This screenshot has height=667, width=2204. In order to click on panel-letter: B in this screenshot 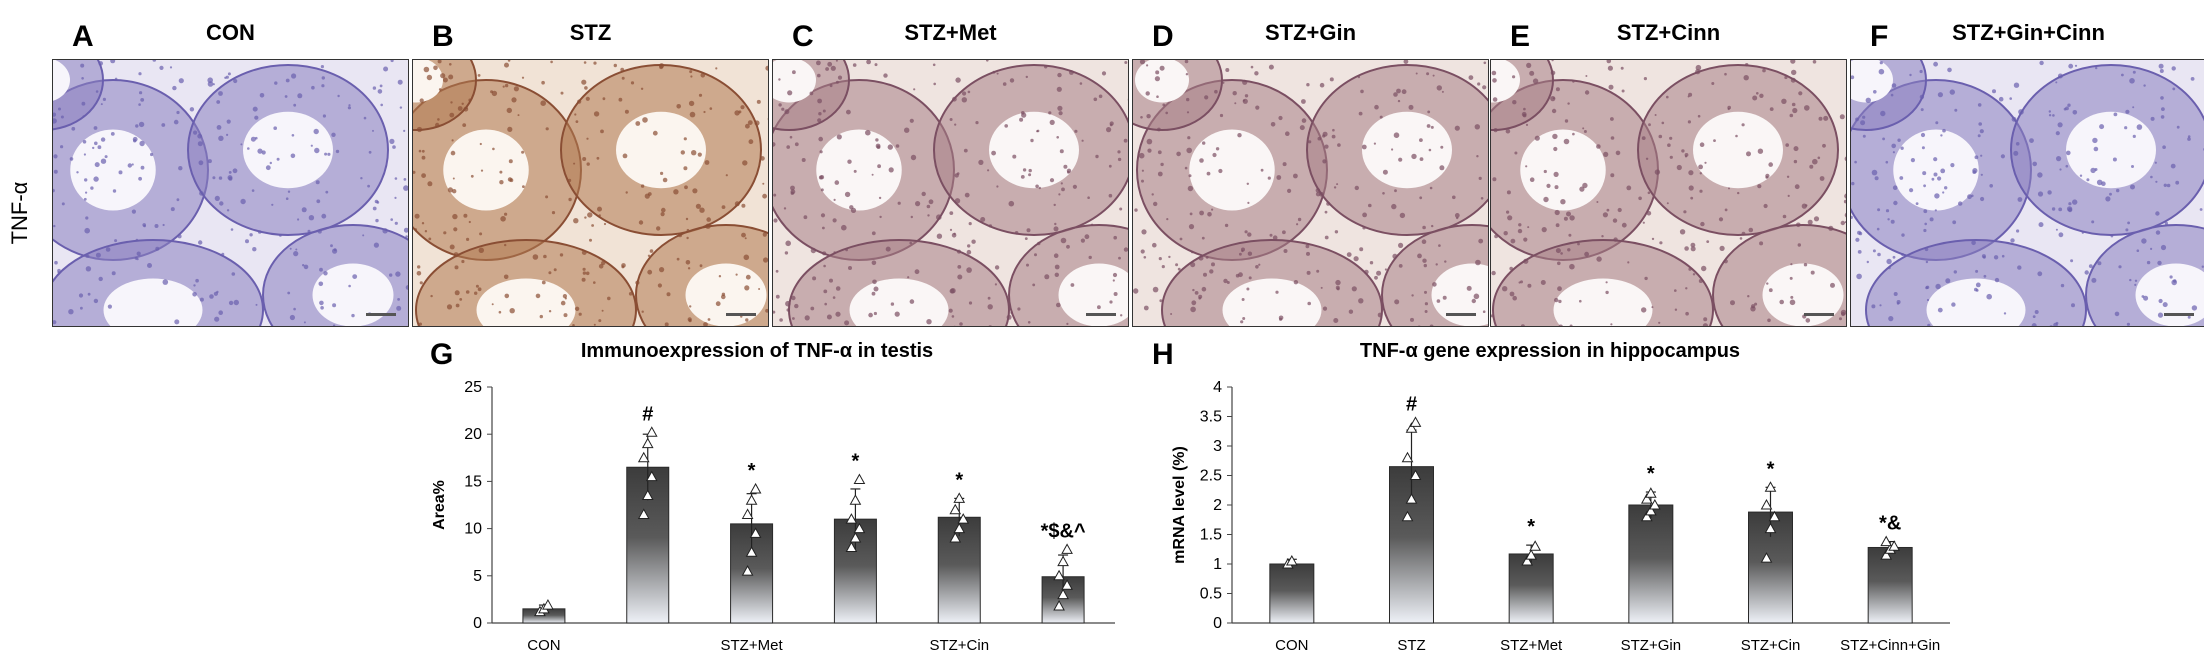, I will do `click(443, 36)`.